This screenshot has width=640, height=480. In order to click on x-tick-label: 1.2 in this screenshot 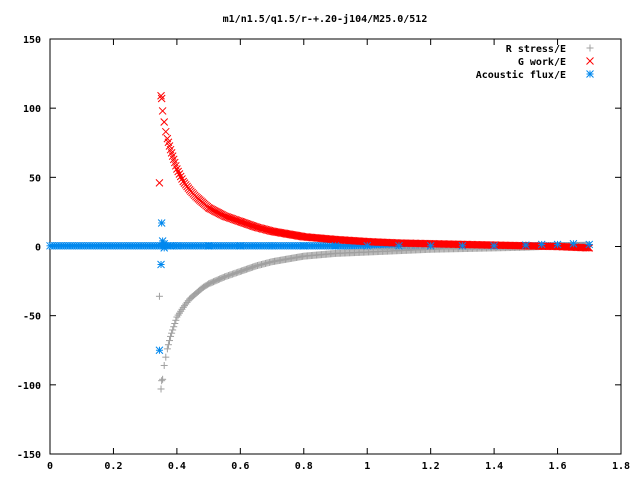, I will do `click(431, 466)`.